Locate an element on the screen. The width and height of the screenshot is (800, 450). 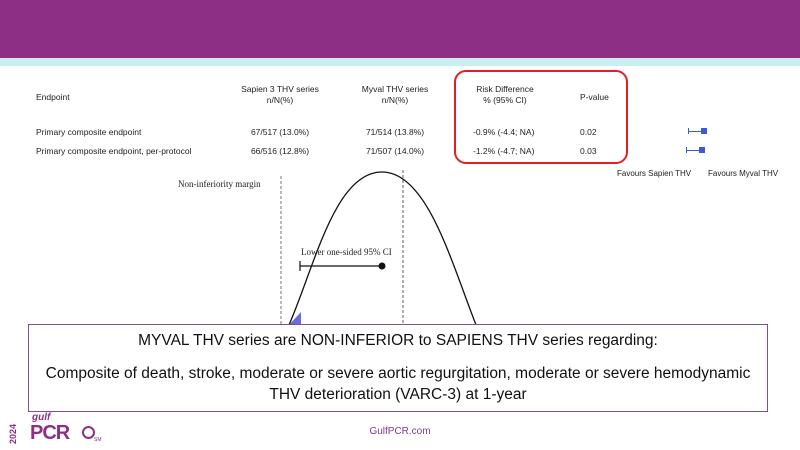
row-2-endpoint: Primary composite endpoint, per-protocol is located at coordinates (114, 151).